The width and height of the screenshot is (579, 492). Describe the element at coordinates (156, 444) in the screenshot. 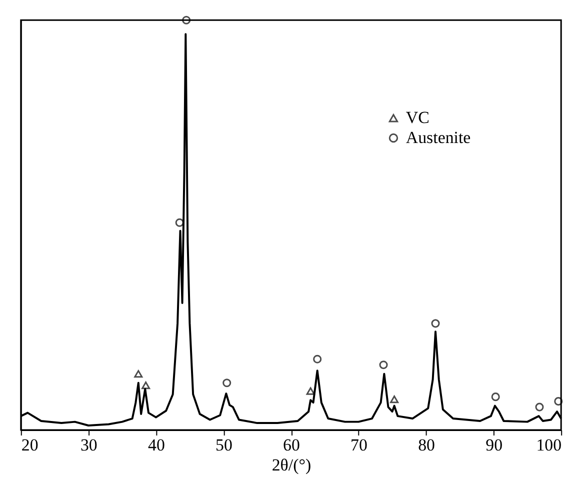

I see `x-tick-label: 40` at that location.